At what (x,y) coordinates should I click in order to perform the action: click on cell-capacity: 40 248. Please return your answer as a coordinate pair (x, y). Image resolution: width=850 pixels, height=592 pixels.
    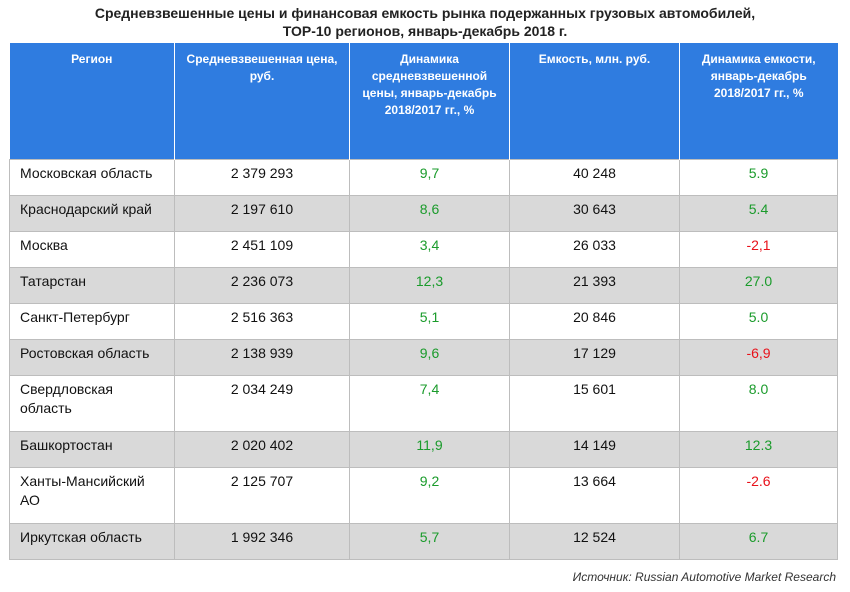
    Looking at the image, I should click on (594, 177).